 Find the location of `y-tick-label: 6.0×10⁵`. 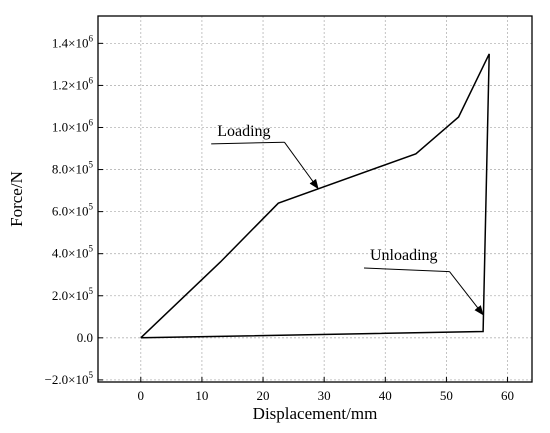

y-tick-label: 6.0×10⁵ is located at coordinates (73, 210).